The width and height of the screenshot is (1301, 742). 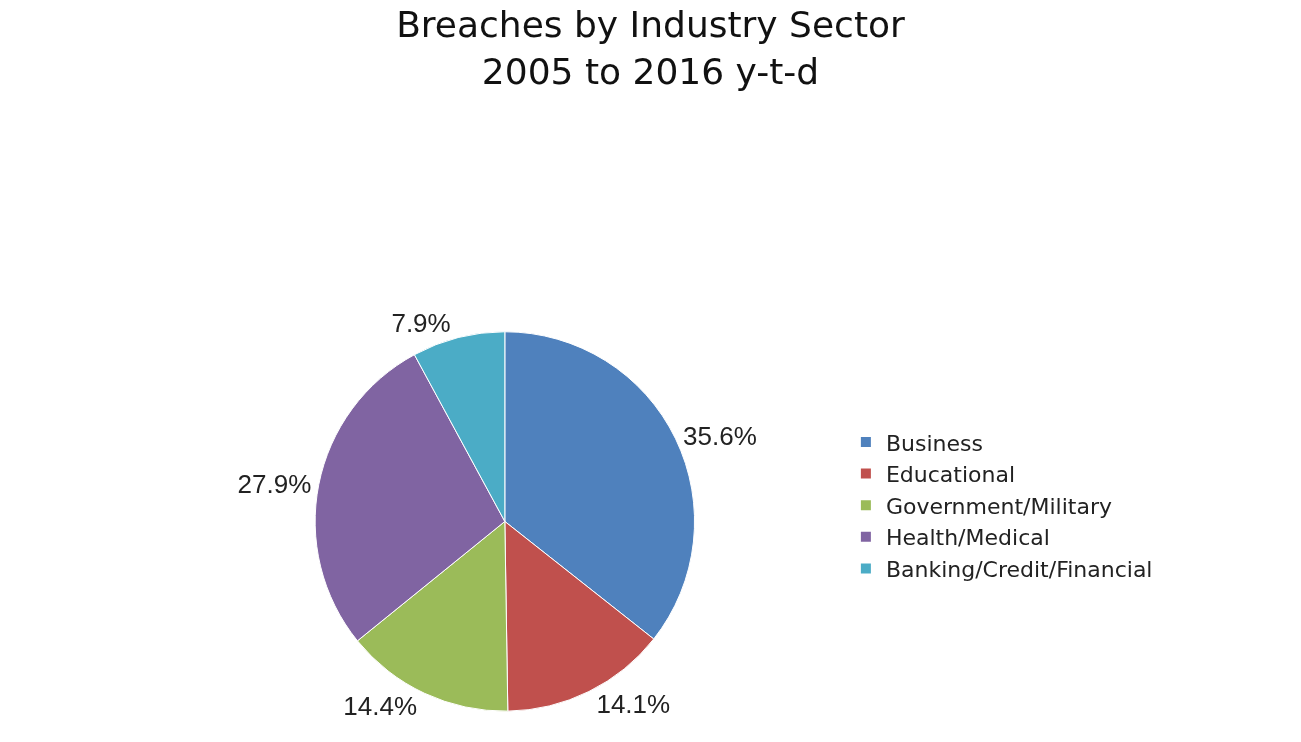 What do you see at coordinates (950, 475) in the screenshot?
I see `legend-label: Educational` at bounding box center [950, 475].